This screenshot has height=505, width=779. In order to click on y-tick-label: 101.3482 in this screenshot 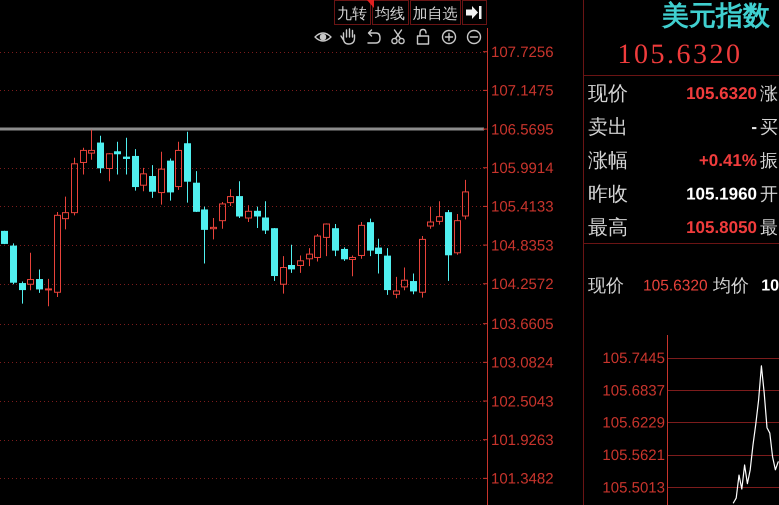, I will do `click(522, 479)`.